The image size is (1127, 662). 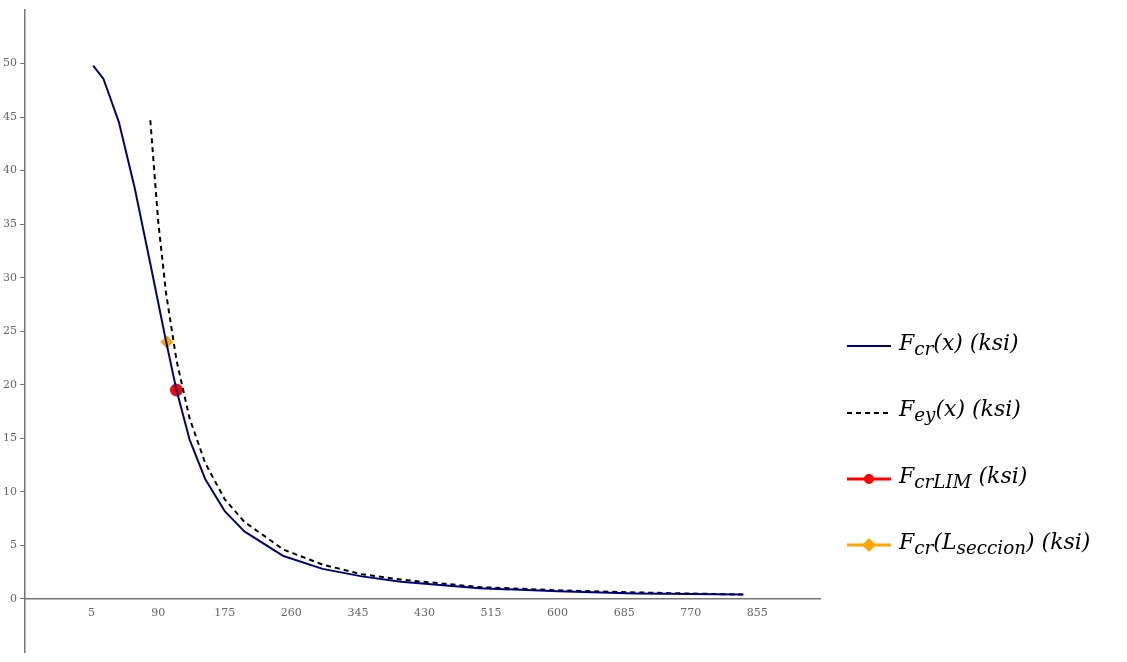 What do you see at coordinates (959, 346) in the screenshot?
I see `legend-label: F$_{cr}$(x) (ksi)` at bounding box center [959, 346].